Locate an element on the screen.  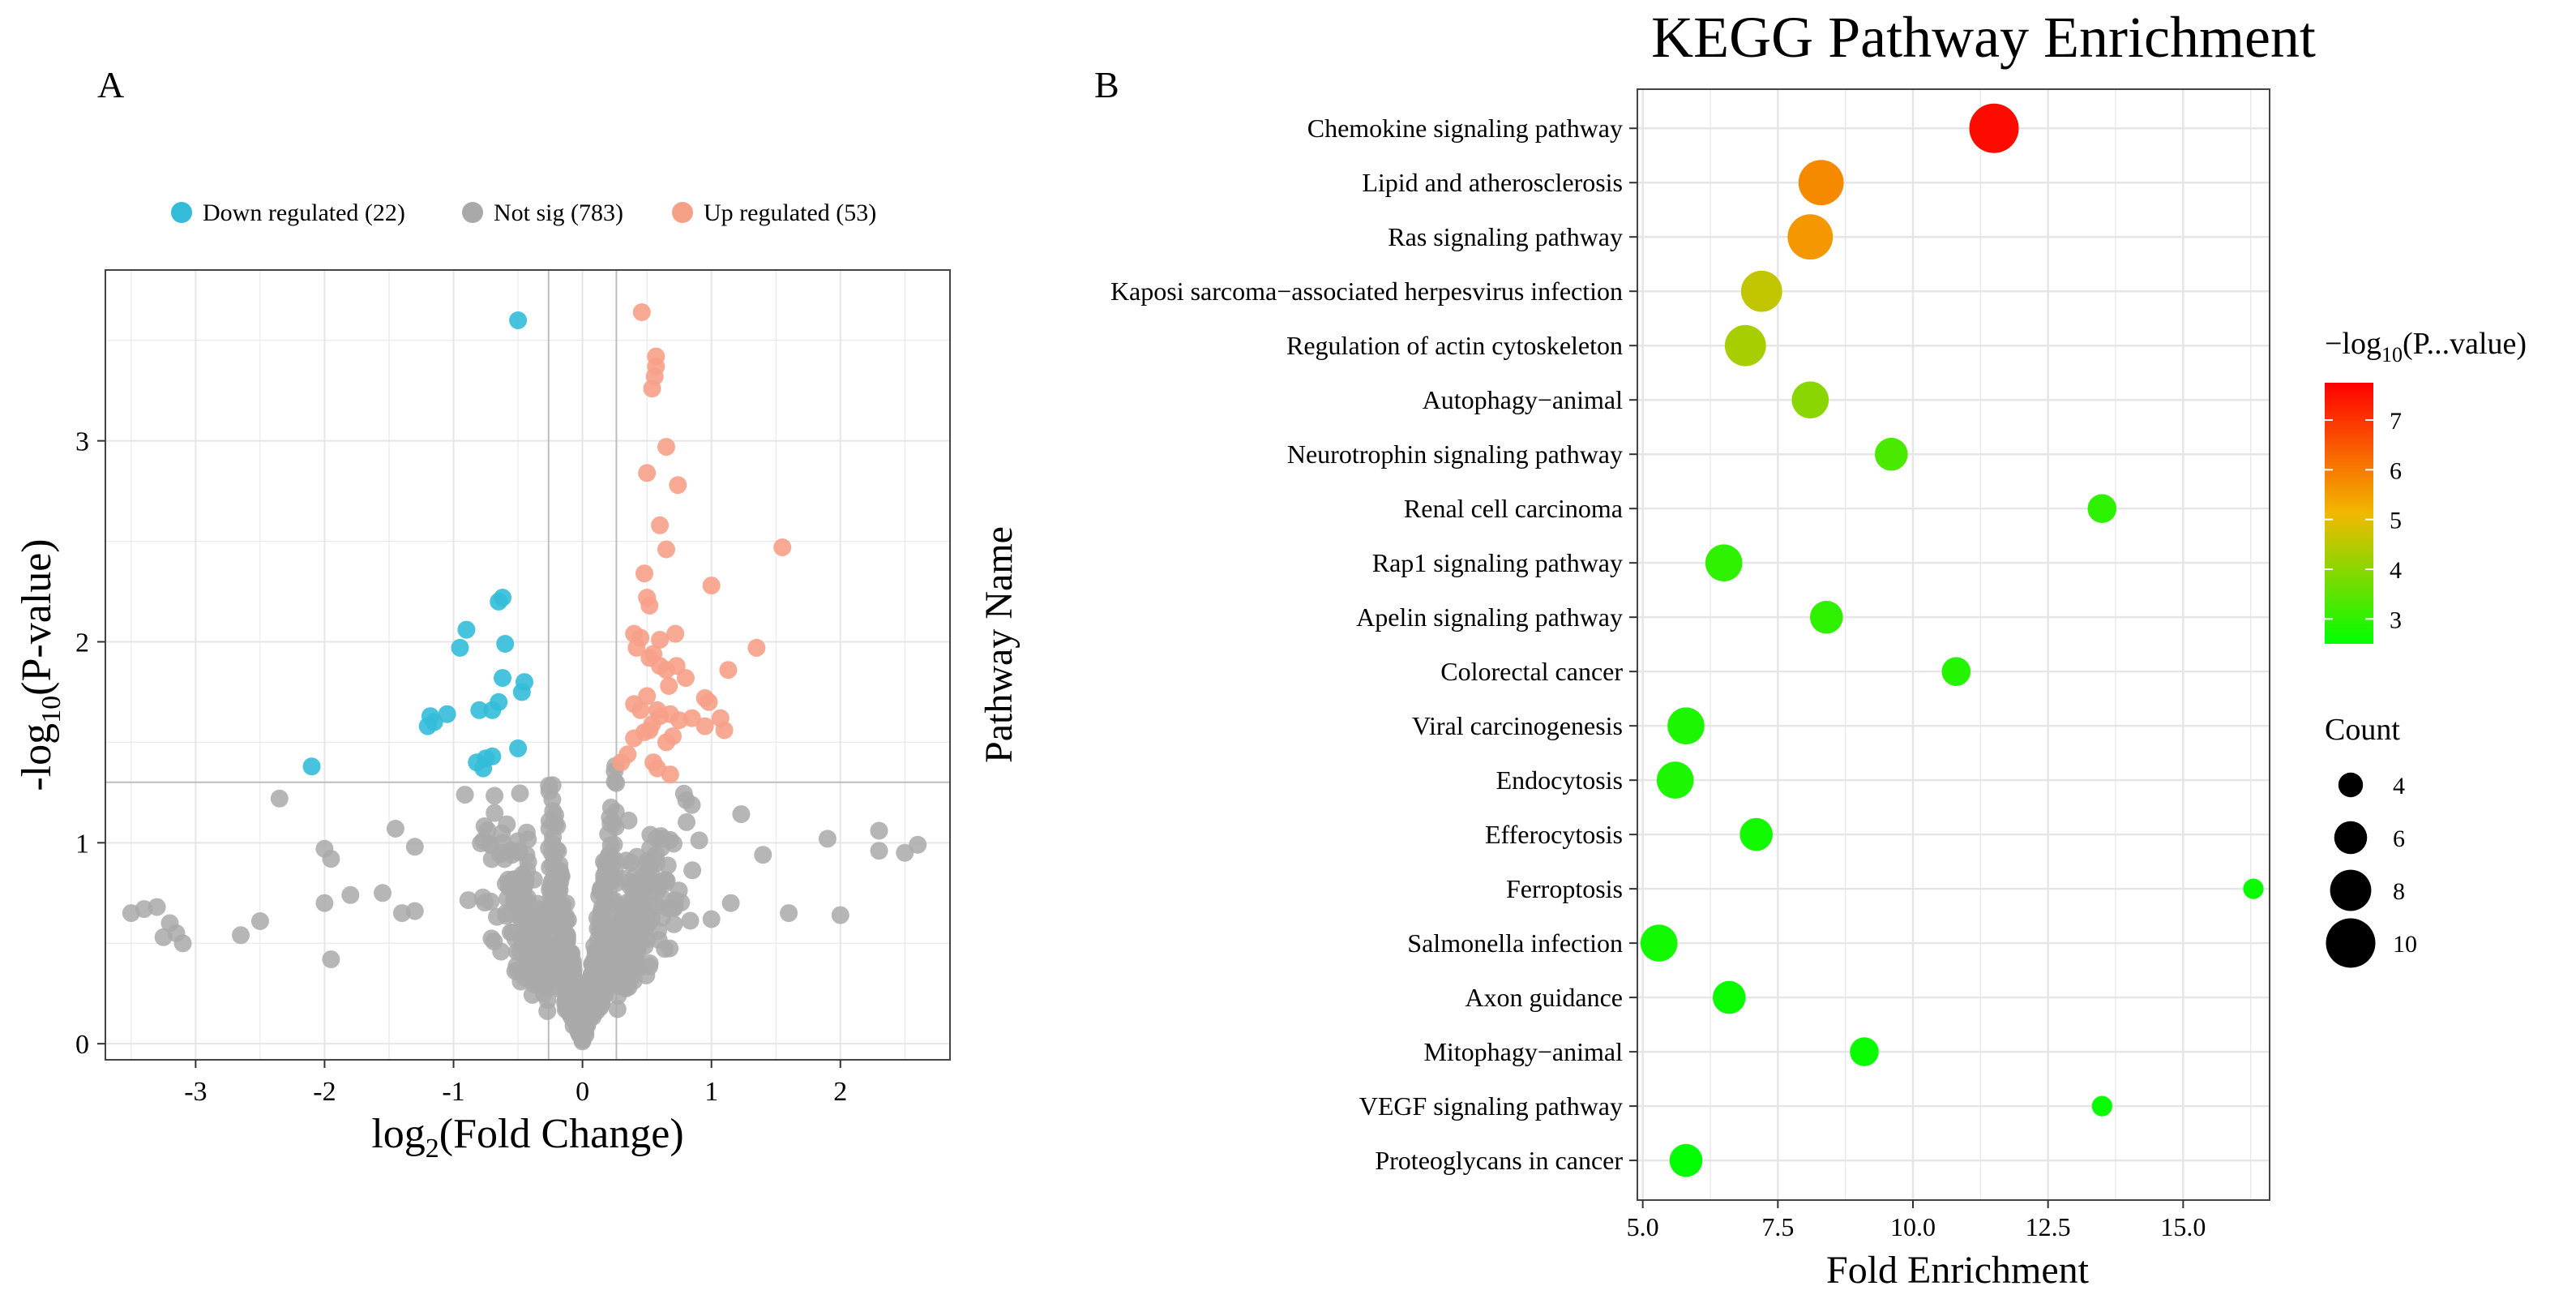
kegg-pathway-label: Efferocytosis is located at coordinates (1554, 834).